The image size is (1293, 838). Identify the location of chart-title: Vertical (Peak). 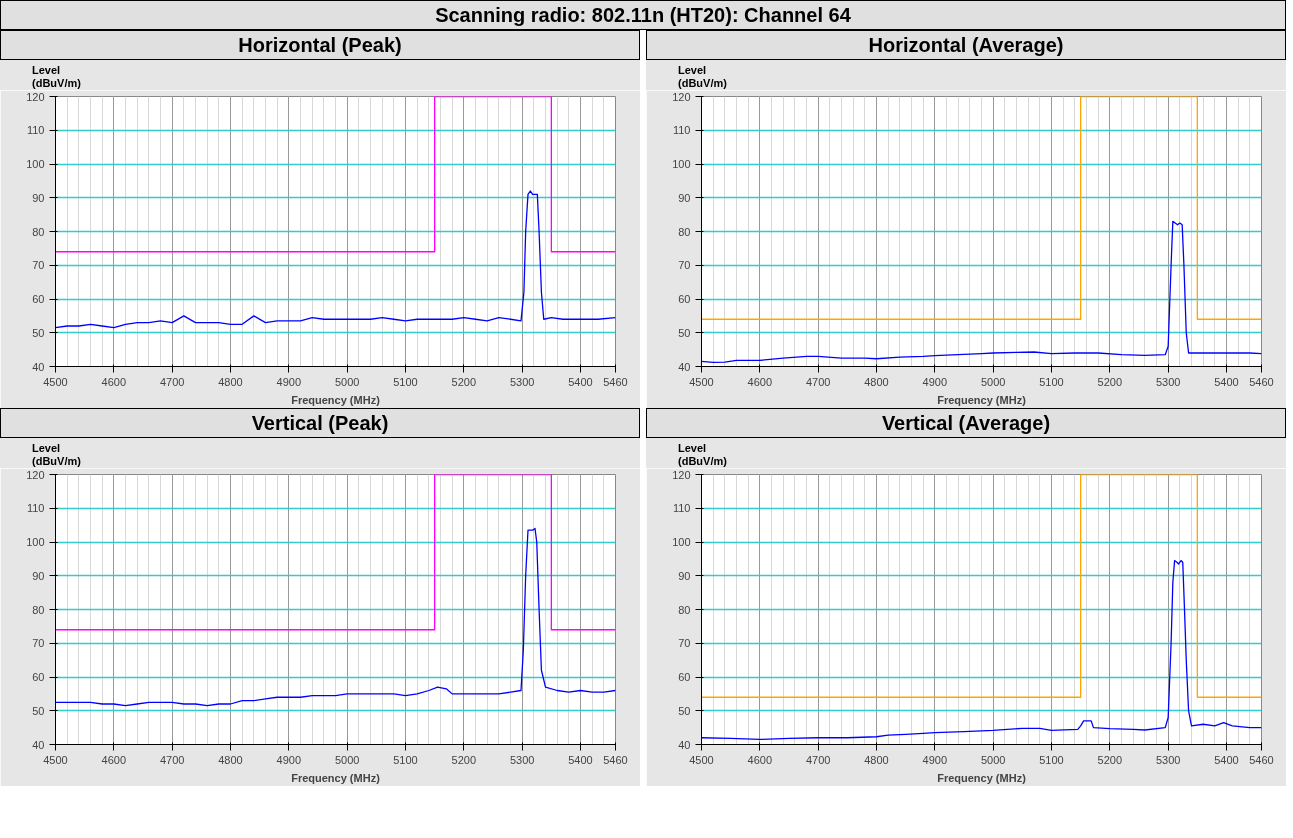
(320, 423).